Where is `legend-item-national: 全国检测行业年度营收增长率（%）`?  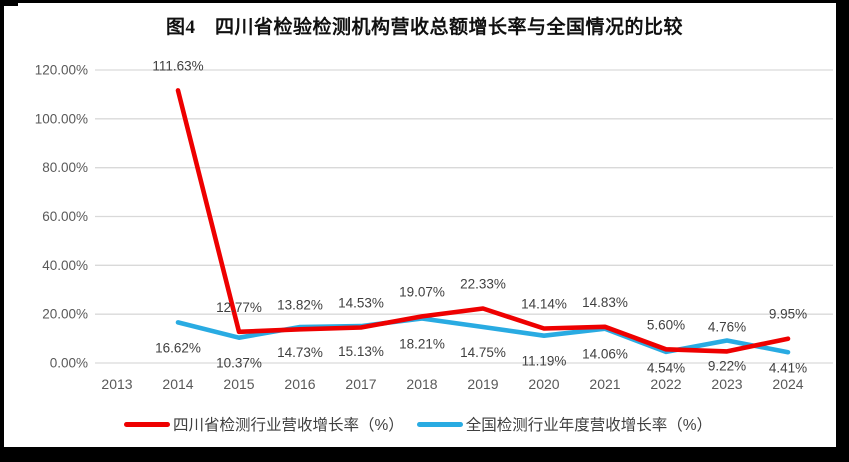 legend-item-national: 全国检测行业年度营收增长率（%） is located at coordinates (564, 424).